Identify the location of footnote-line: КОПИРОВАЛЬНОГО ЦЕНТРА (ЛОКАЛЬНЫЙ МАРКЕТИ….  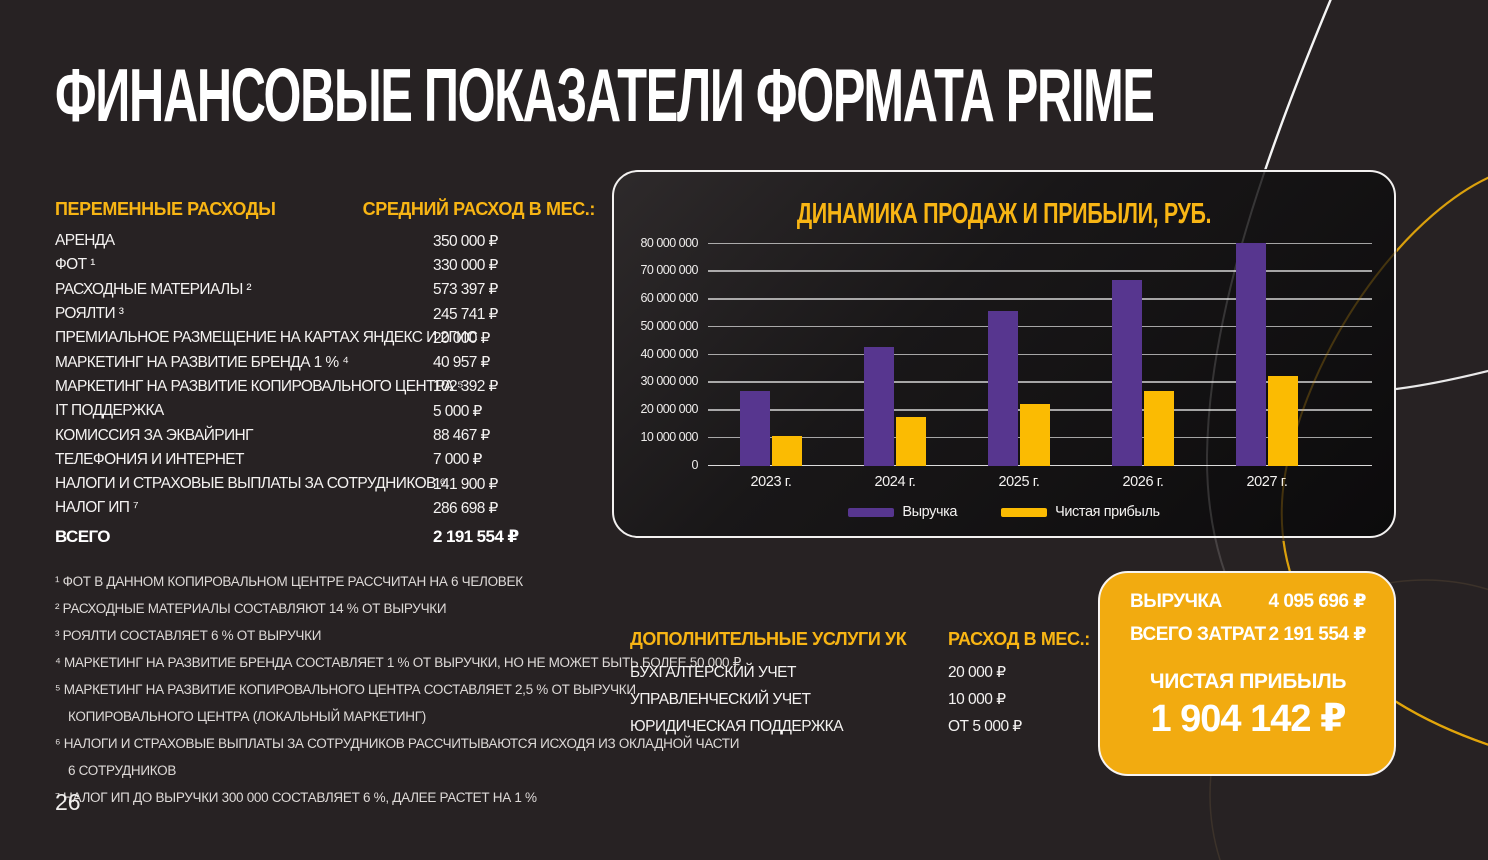
(247, 716).